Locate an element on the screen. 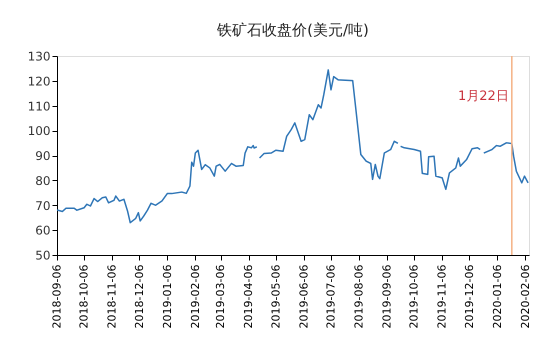 The image size is (550, 342). x-tick-label: 2020-01-06 is located at coordinates (497, 296).